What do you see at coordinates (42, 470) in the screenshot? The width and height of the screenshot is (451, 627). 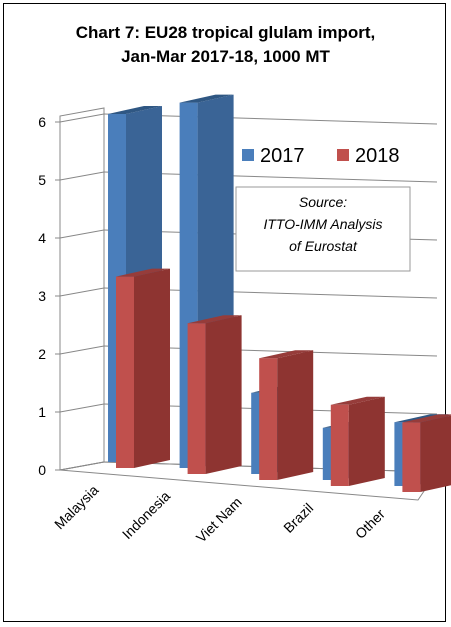 I see `y-tick-label: 0` at bounding box center [42, 470].